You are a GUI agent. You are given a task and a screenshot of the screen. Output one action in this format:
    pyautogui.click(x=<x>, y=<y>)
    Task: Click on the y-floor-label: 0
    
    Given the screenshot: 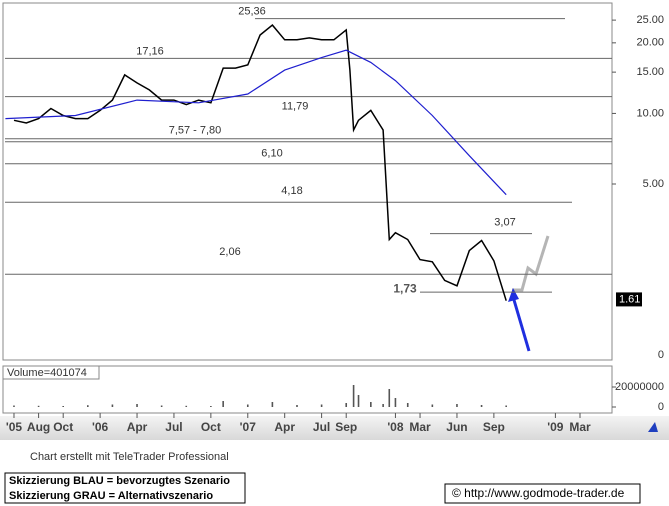 What is the action you would take?
    pyautogui.click(x=661, y=355)
    